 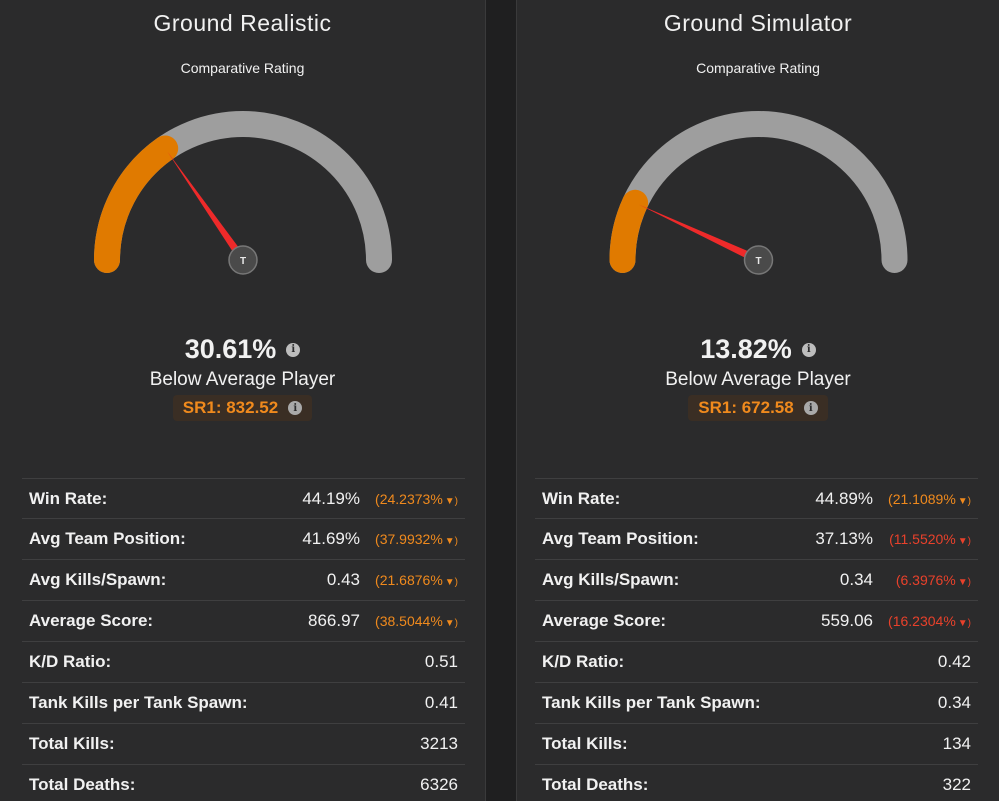 What do you see at coordinates (243, 662) in the screenshot?
I see `stat-row: K/D Ratio: 0.51` at bounding box center [243, 662].